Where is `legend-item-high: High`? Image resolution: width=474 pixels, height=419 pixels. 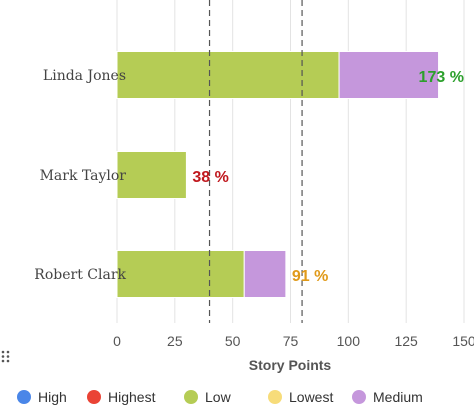 legend-item-high: High is located at coordinates (42, 397).